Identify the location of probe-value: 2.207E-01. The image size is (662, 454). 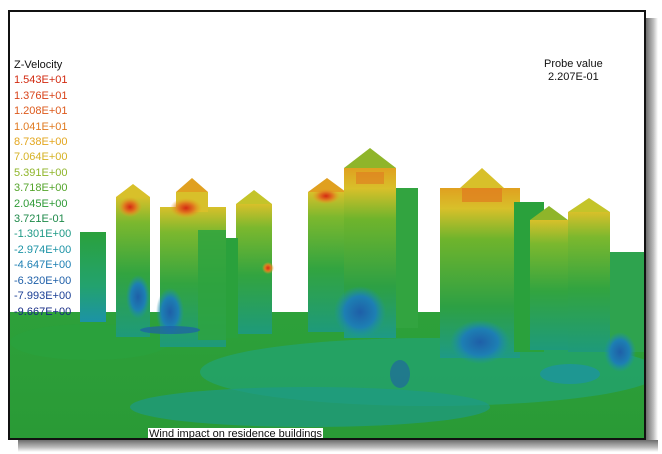
(573, 77).